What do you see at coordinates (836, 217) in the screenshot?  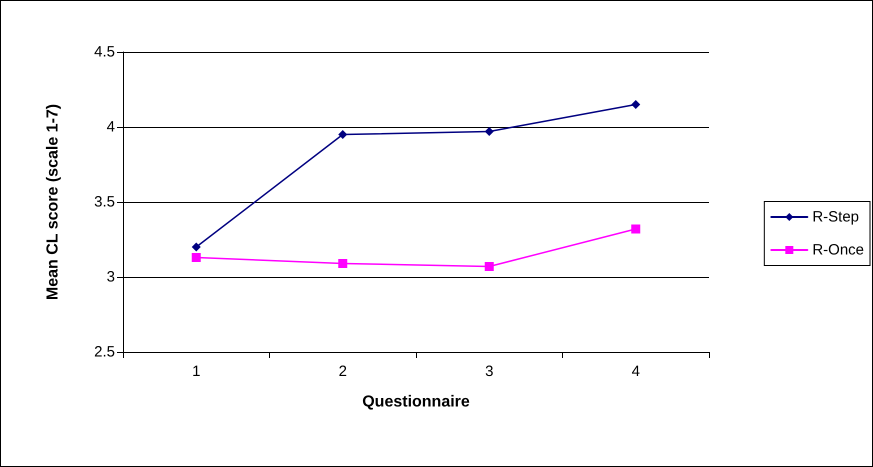 I see `legend-label: R-Step` at bounding box center [836, 217].